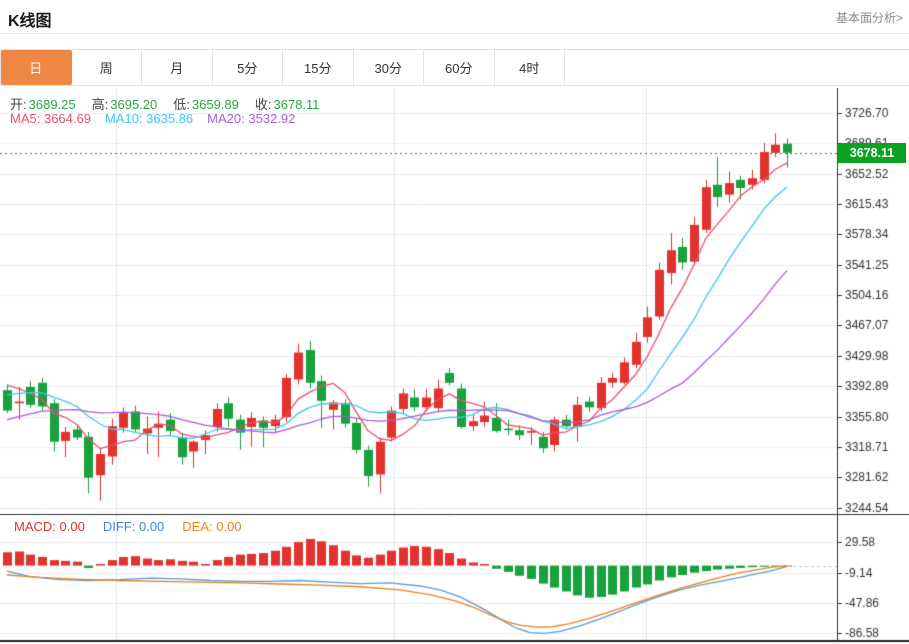 This screenshot has width=909, height=644. Describe the element at coordinates (212, 526) in the screenshot. I see `dea-value-legend: DEA: 0.00` at that location.